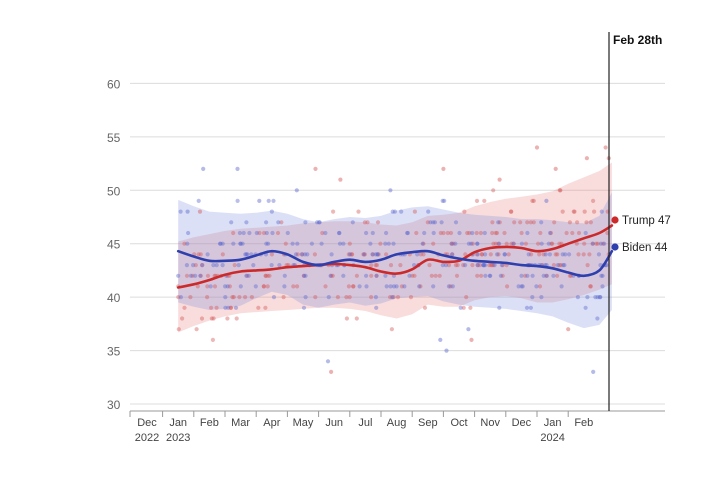 This screenshot has width=728, height=479. I want to click on x-year-label: 2024, so click(552, 438).